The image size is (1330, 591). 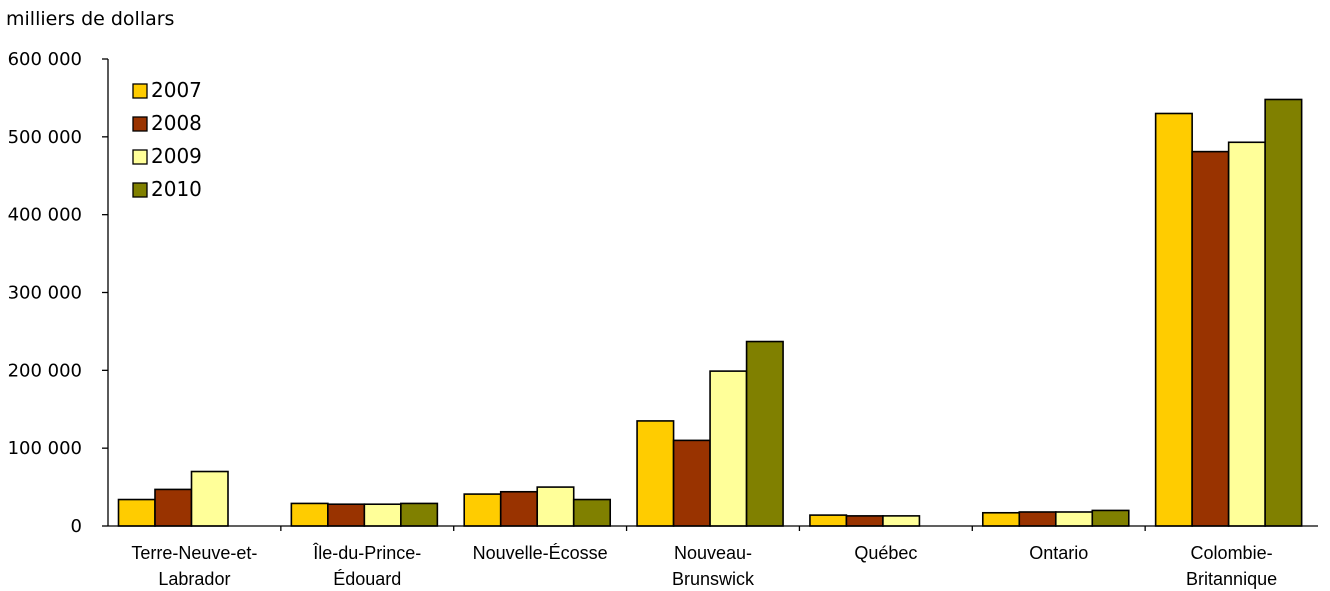 I want to click on legend-label: 2007, so click(x=176, y=90).